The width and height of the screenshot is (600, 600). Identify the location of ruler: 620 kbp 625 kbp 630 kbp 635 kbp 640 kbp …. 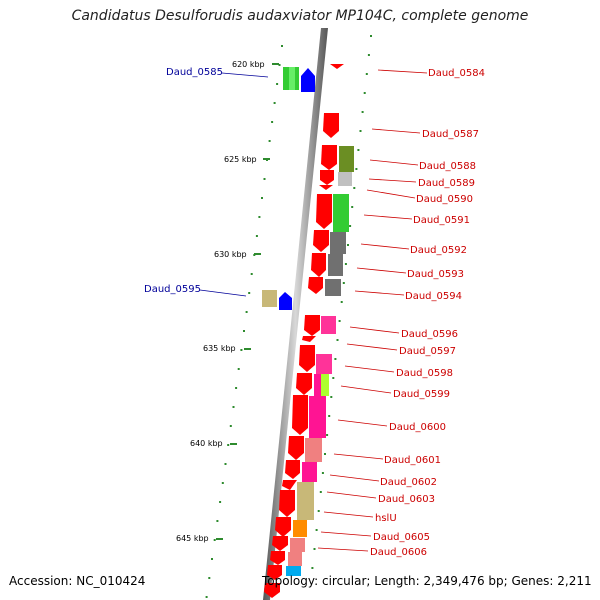
(227, 301).